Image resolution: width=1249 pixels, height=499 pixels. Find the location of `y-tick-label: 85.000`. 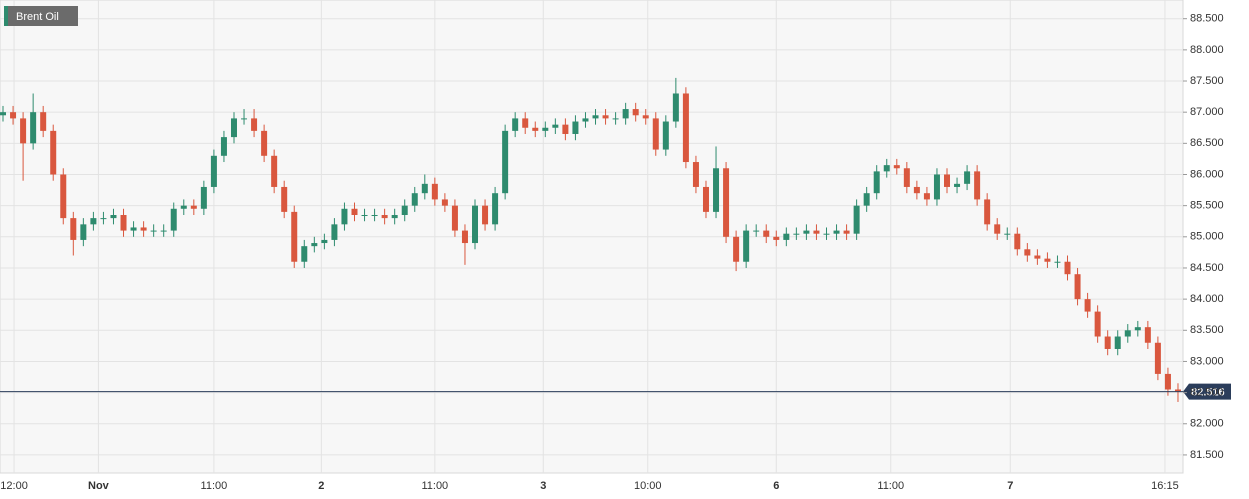

y-tick-label: 85.000 is located at coordinates (1207, 237).